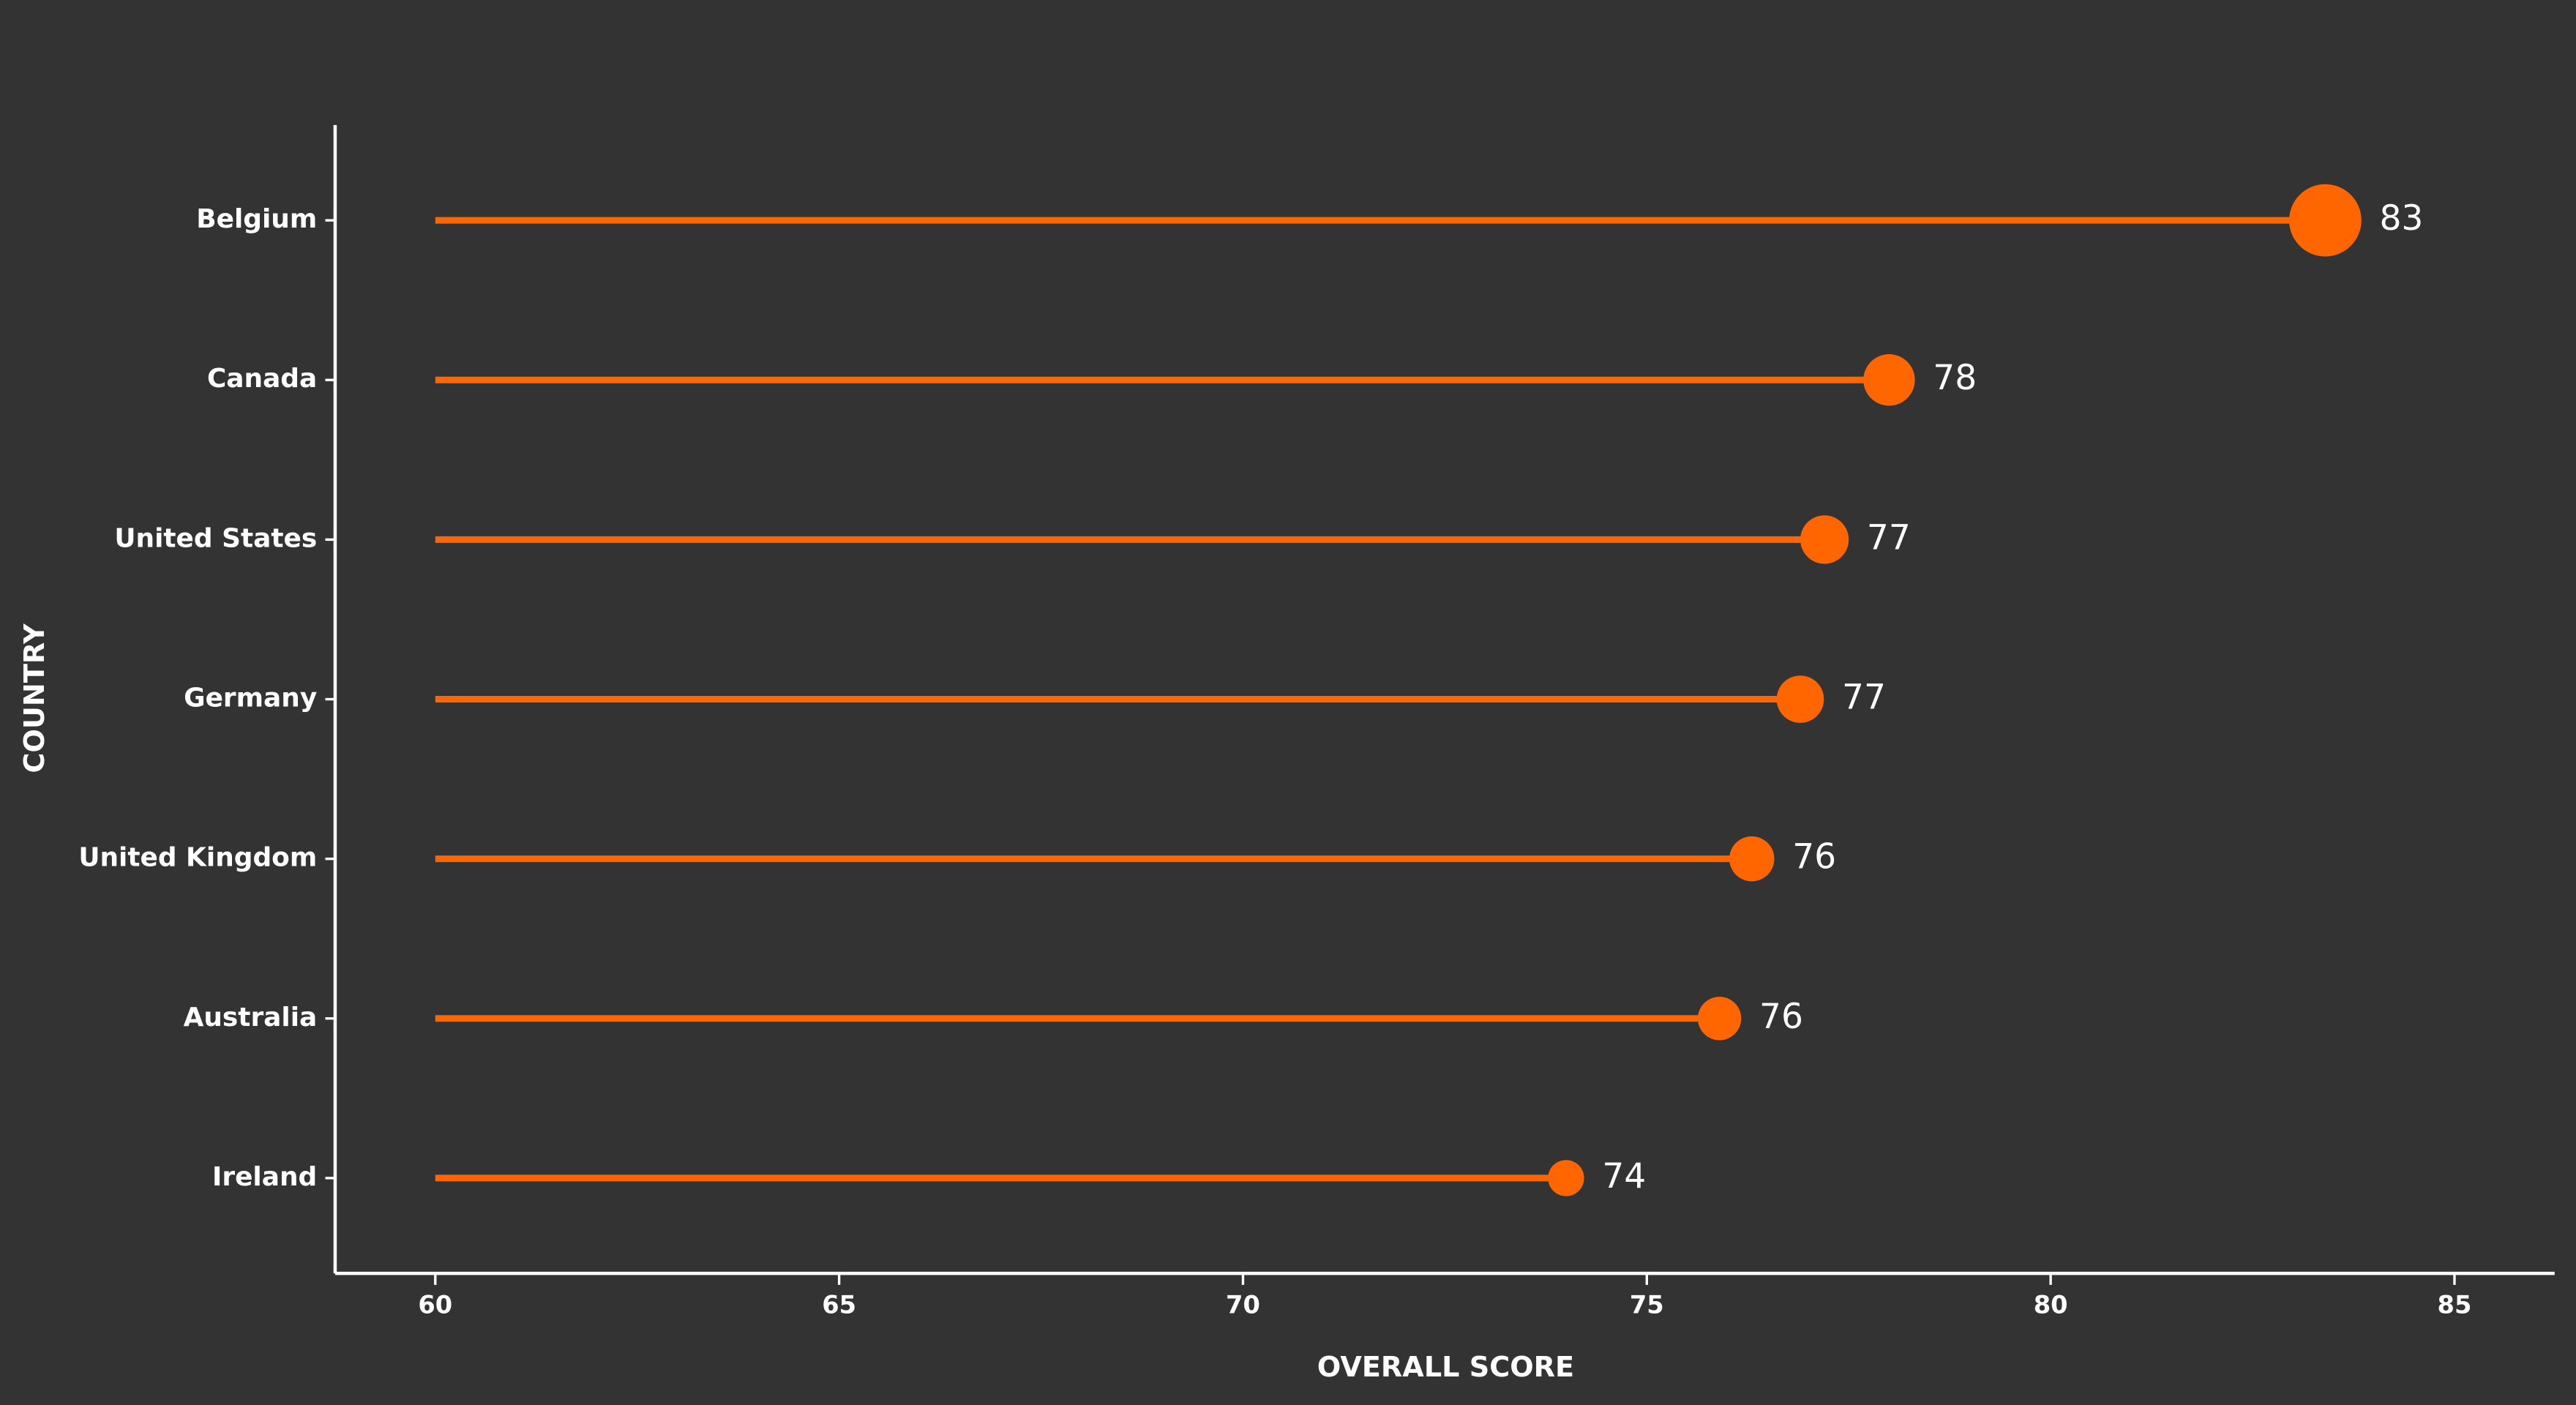  I want to click on x-axis-title: OVERALL SCORE, so click(1445, 1367).